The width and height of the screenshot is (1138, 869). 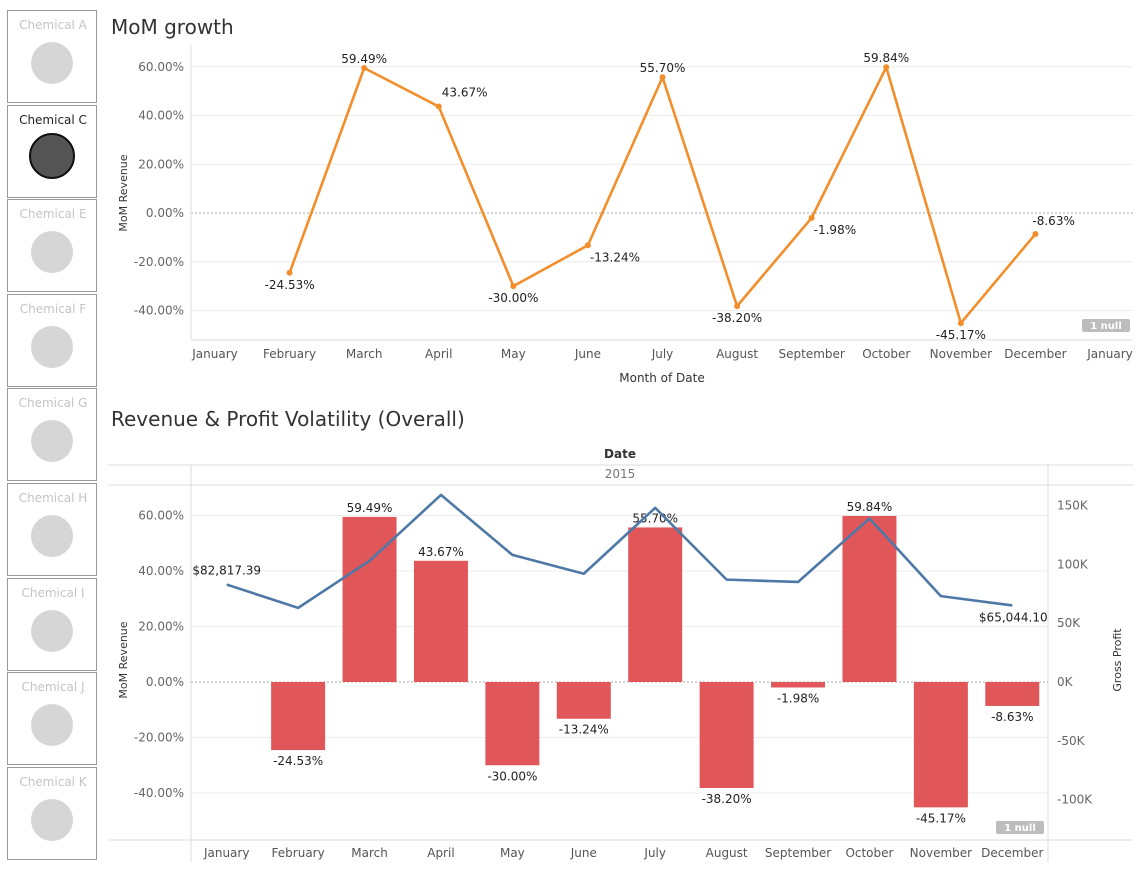 I want to click on chart-title-volatility: Revenue & Profit Volatility (Overall), so click(x=288, y=419).